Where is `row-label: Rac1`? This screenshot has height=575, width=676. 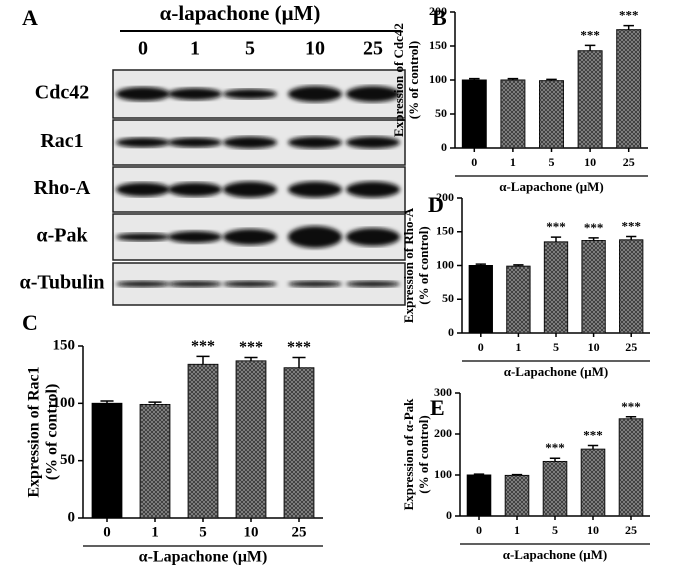
row-label: Rac1 is located at coordinates (61, 141).